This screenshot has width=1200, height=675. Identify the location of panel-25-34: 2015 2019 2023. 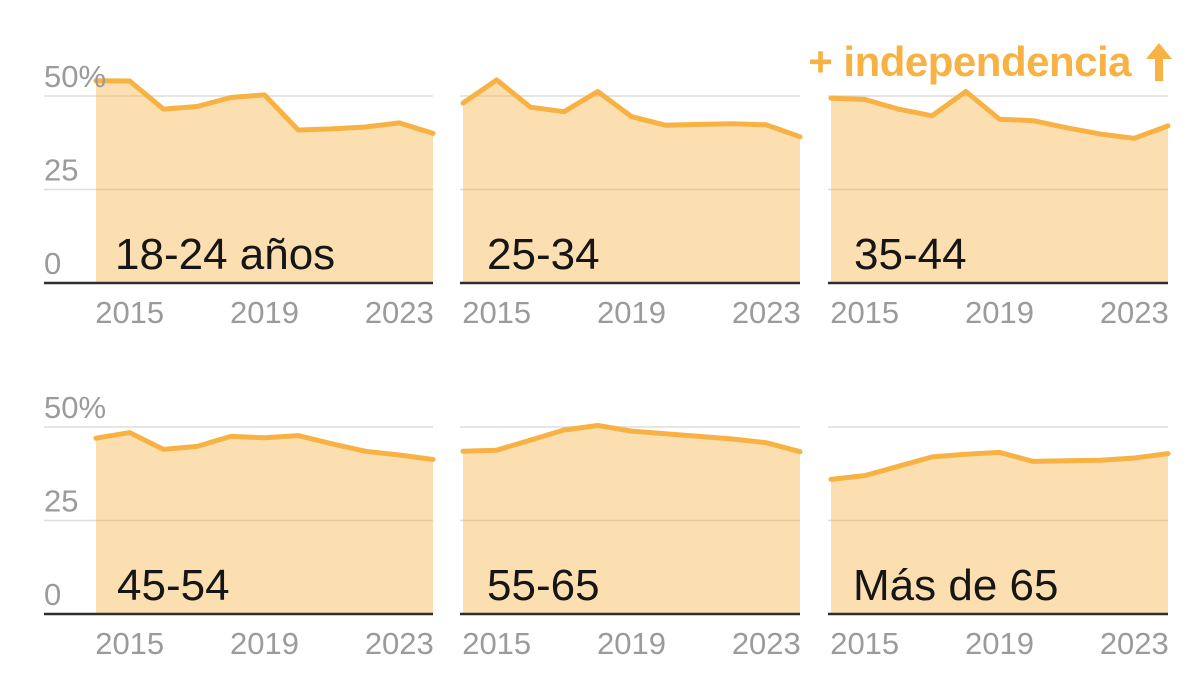
(631, 203).